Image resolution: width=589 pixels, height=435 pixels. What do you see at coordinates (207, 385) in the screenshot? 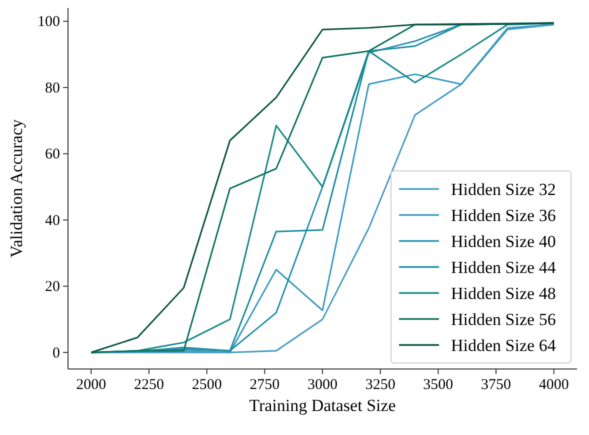
I see `x-tick-label: 2500` at bounding box center [207, 385].